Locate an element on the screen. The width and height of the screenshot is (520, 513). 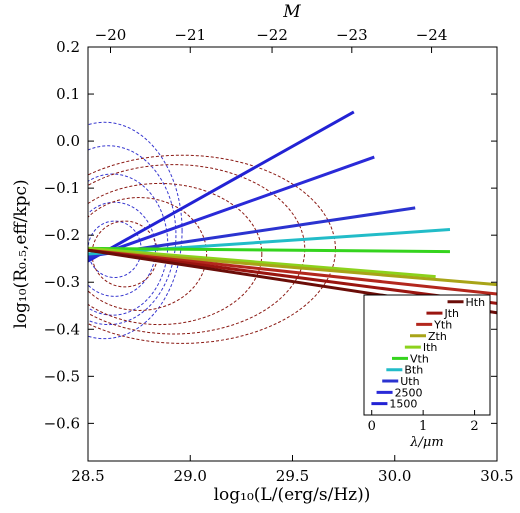
inset-x-tick-label: 1 is located at coordinates (423, 426).